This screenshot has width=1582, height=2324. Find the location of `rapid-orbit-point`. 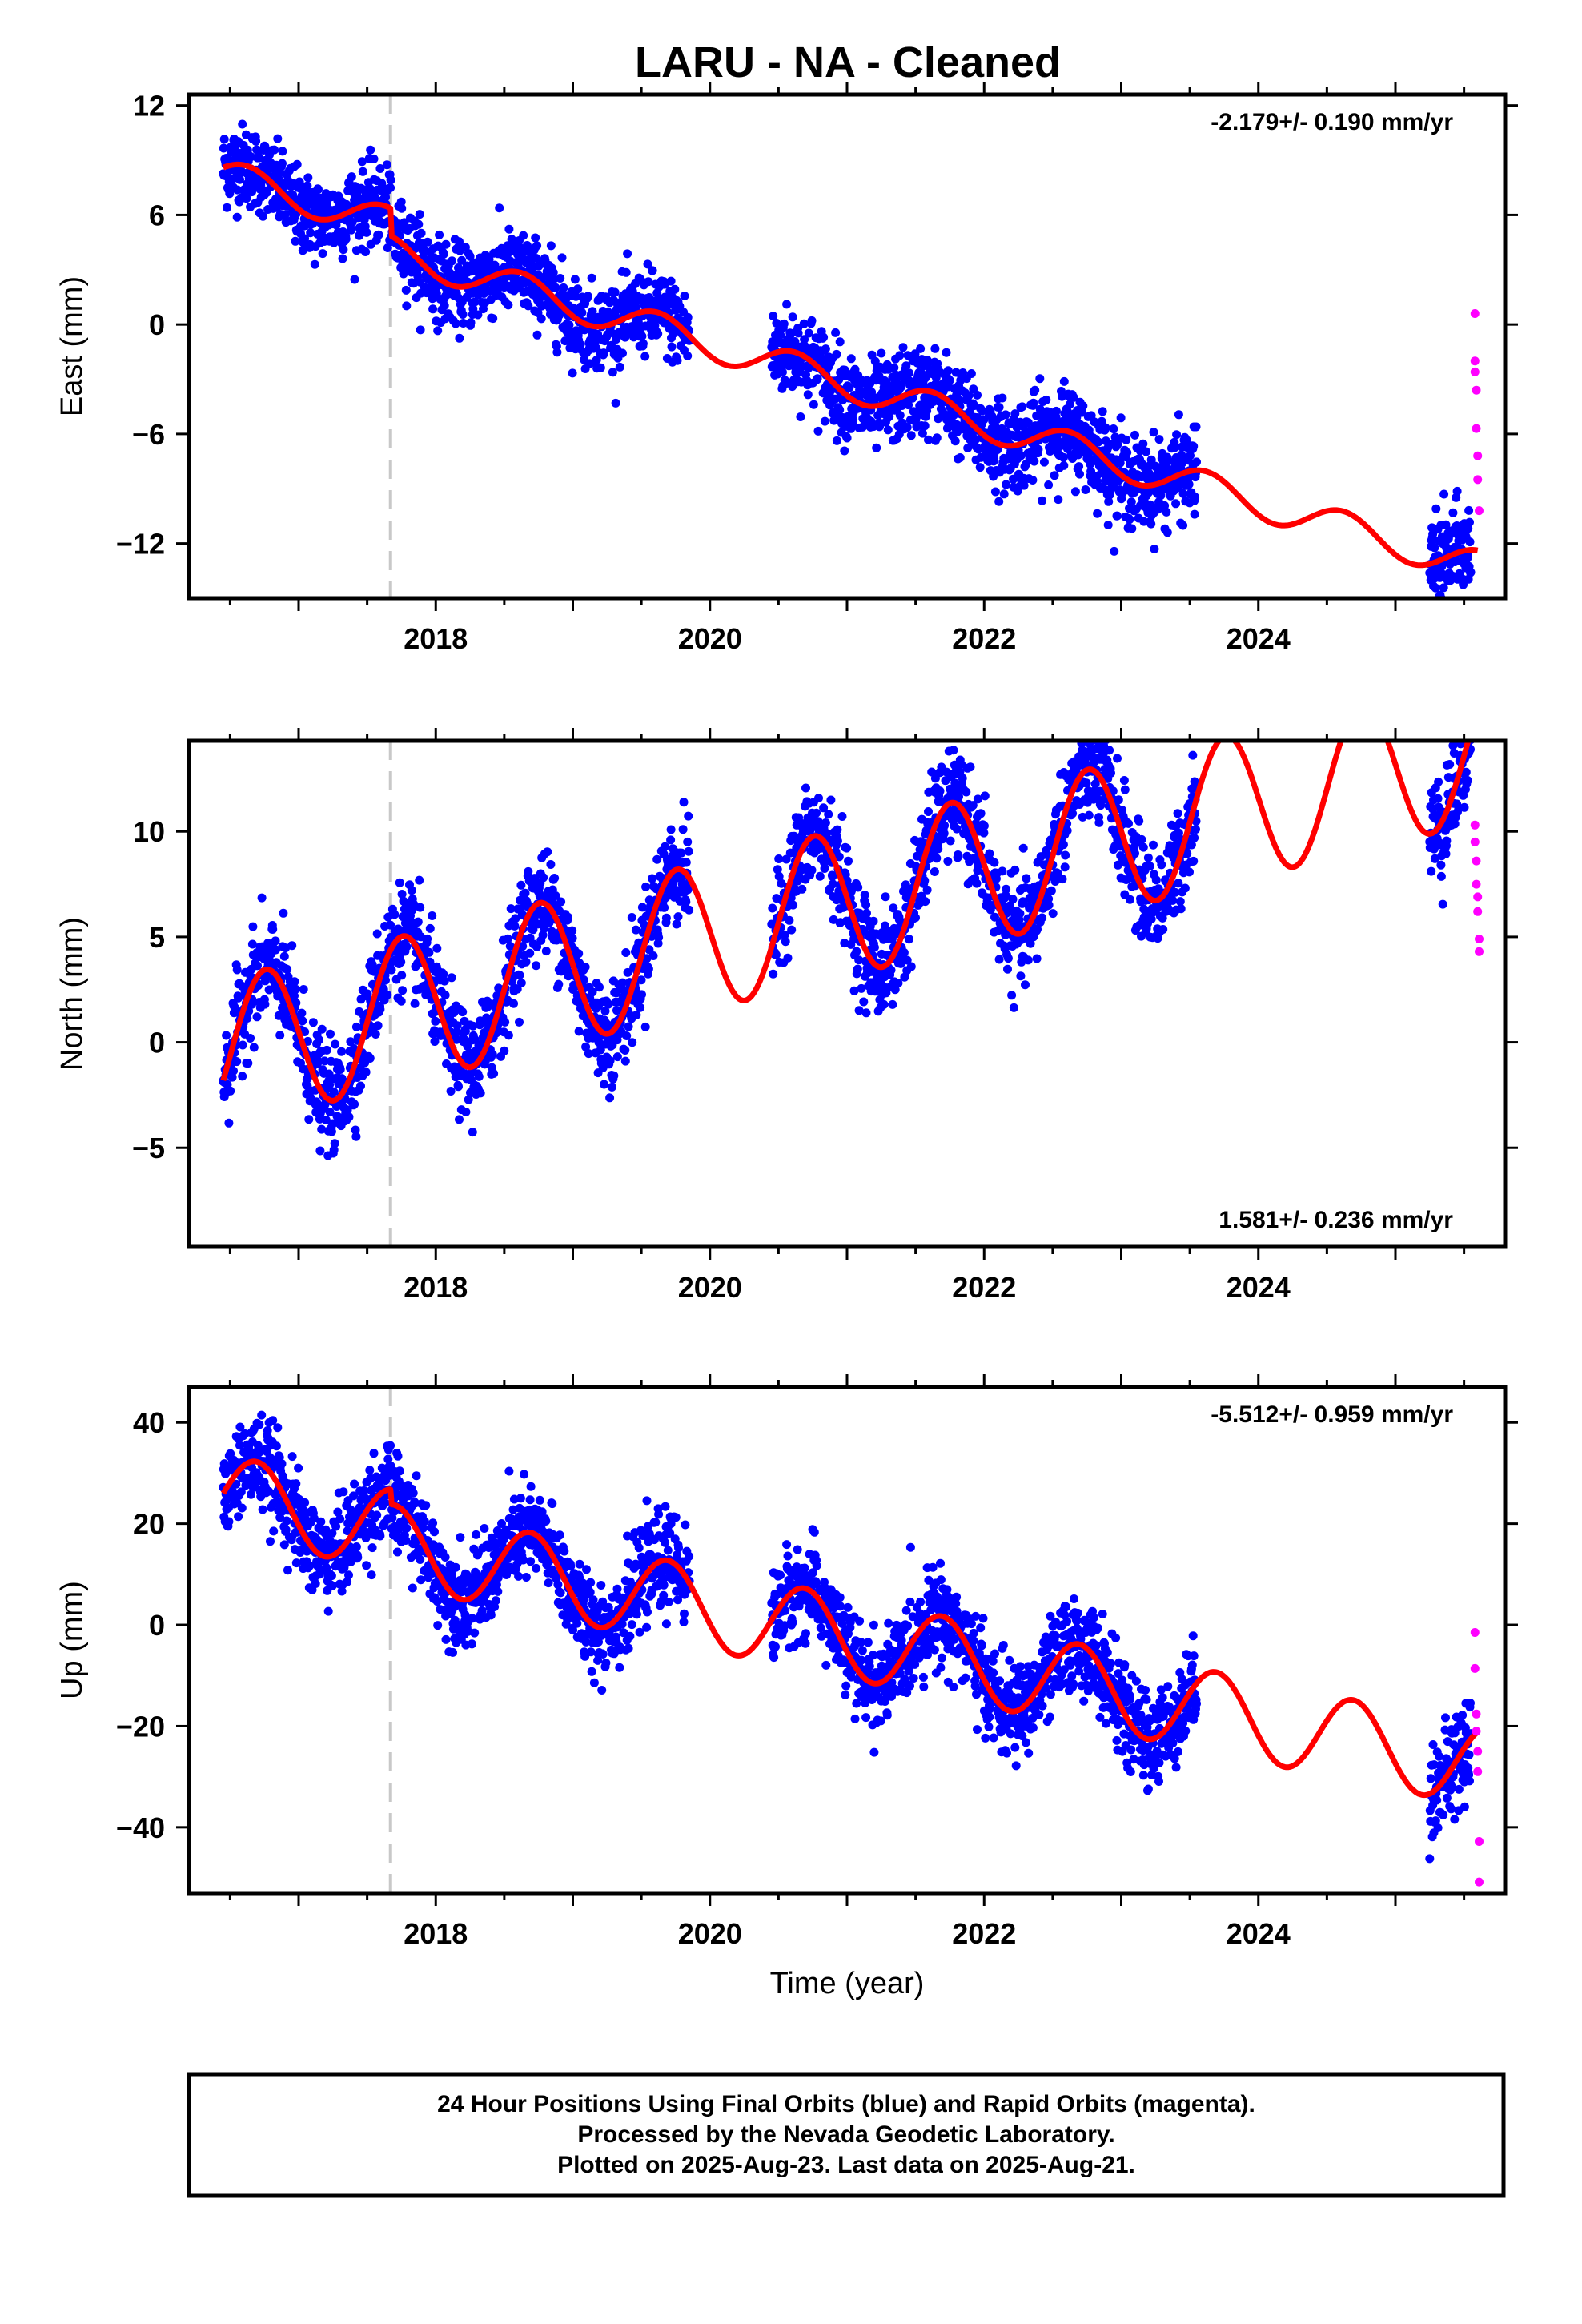

rapid-orbit-point is located at coordinates (1478, 456).